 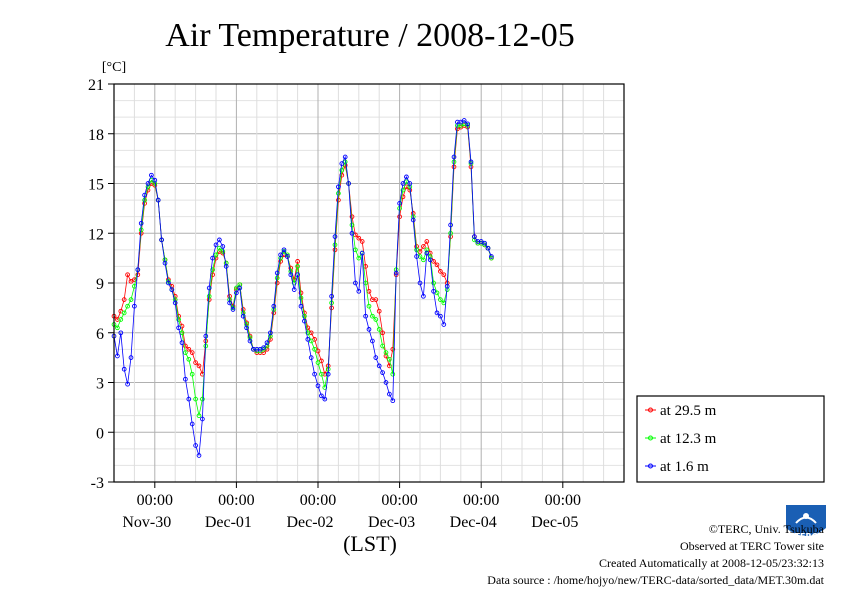 What do you see at coordinates (96, 135) in the screenshot?
I see `y-tick-label: 18` at bounding box center [96, 135].